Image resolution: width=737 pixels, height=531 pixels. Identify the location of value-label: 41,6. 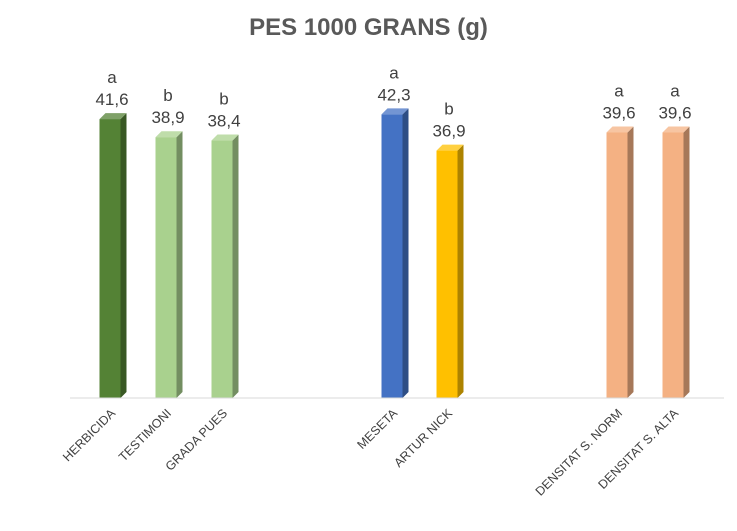
(111, 99).